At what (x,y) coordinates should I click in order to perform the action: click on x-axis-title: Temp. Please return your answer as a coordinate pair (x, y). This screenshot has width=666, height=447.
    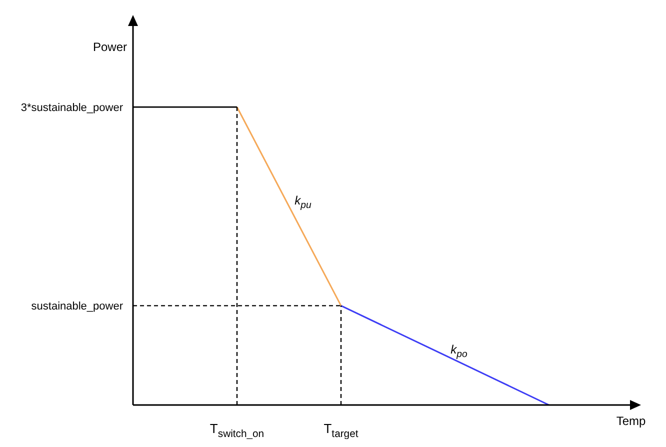
    Looking at the image, I should click on (631, 421).